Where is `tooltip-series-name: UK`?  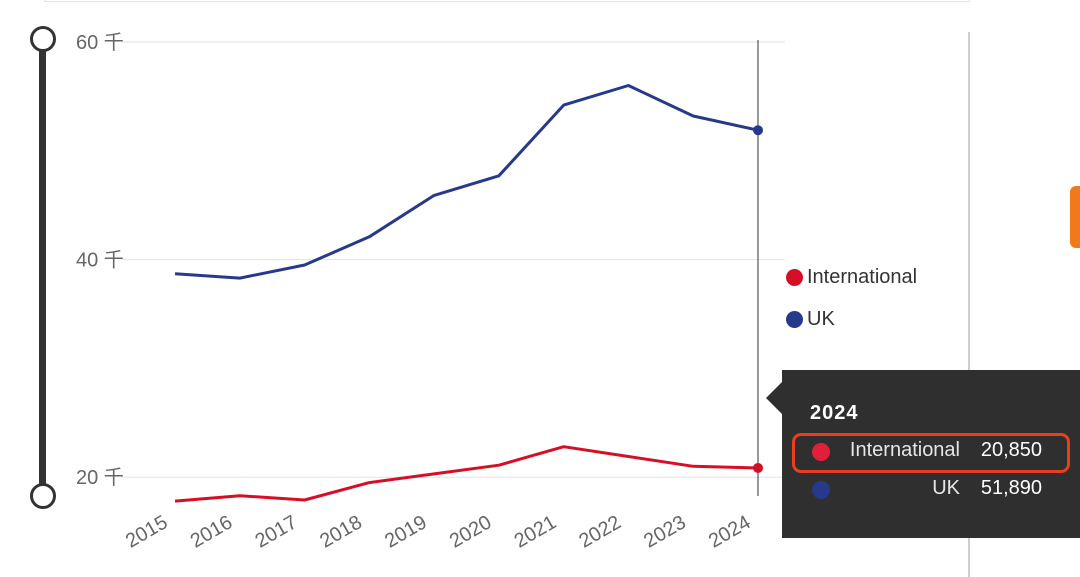 tooltip-series-name: UK is located at coordinates (946, 488).